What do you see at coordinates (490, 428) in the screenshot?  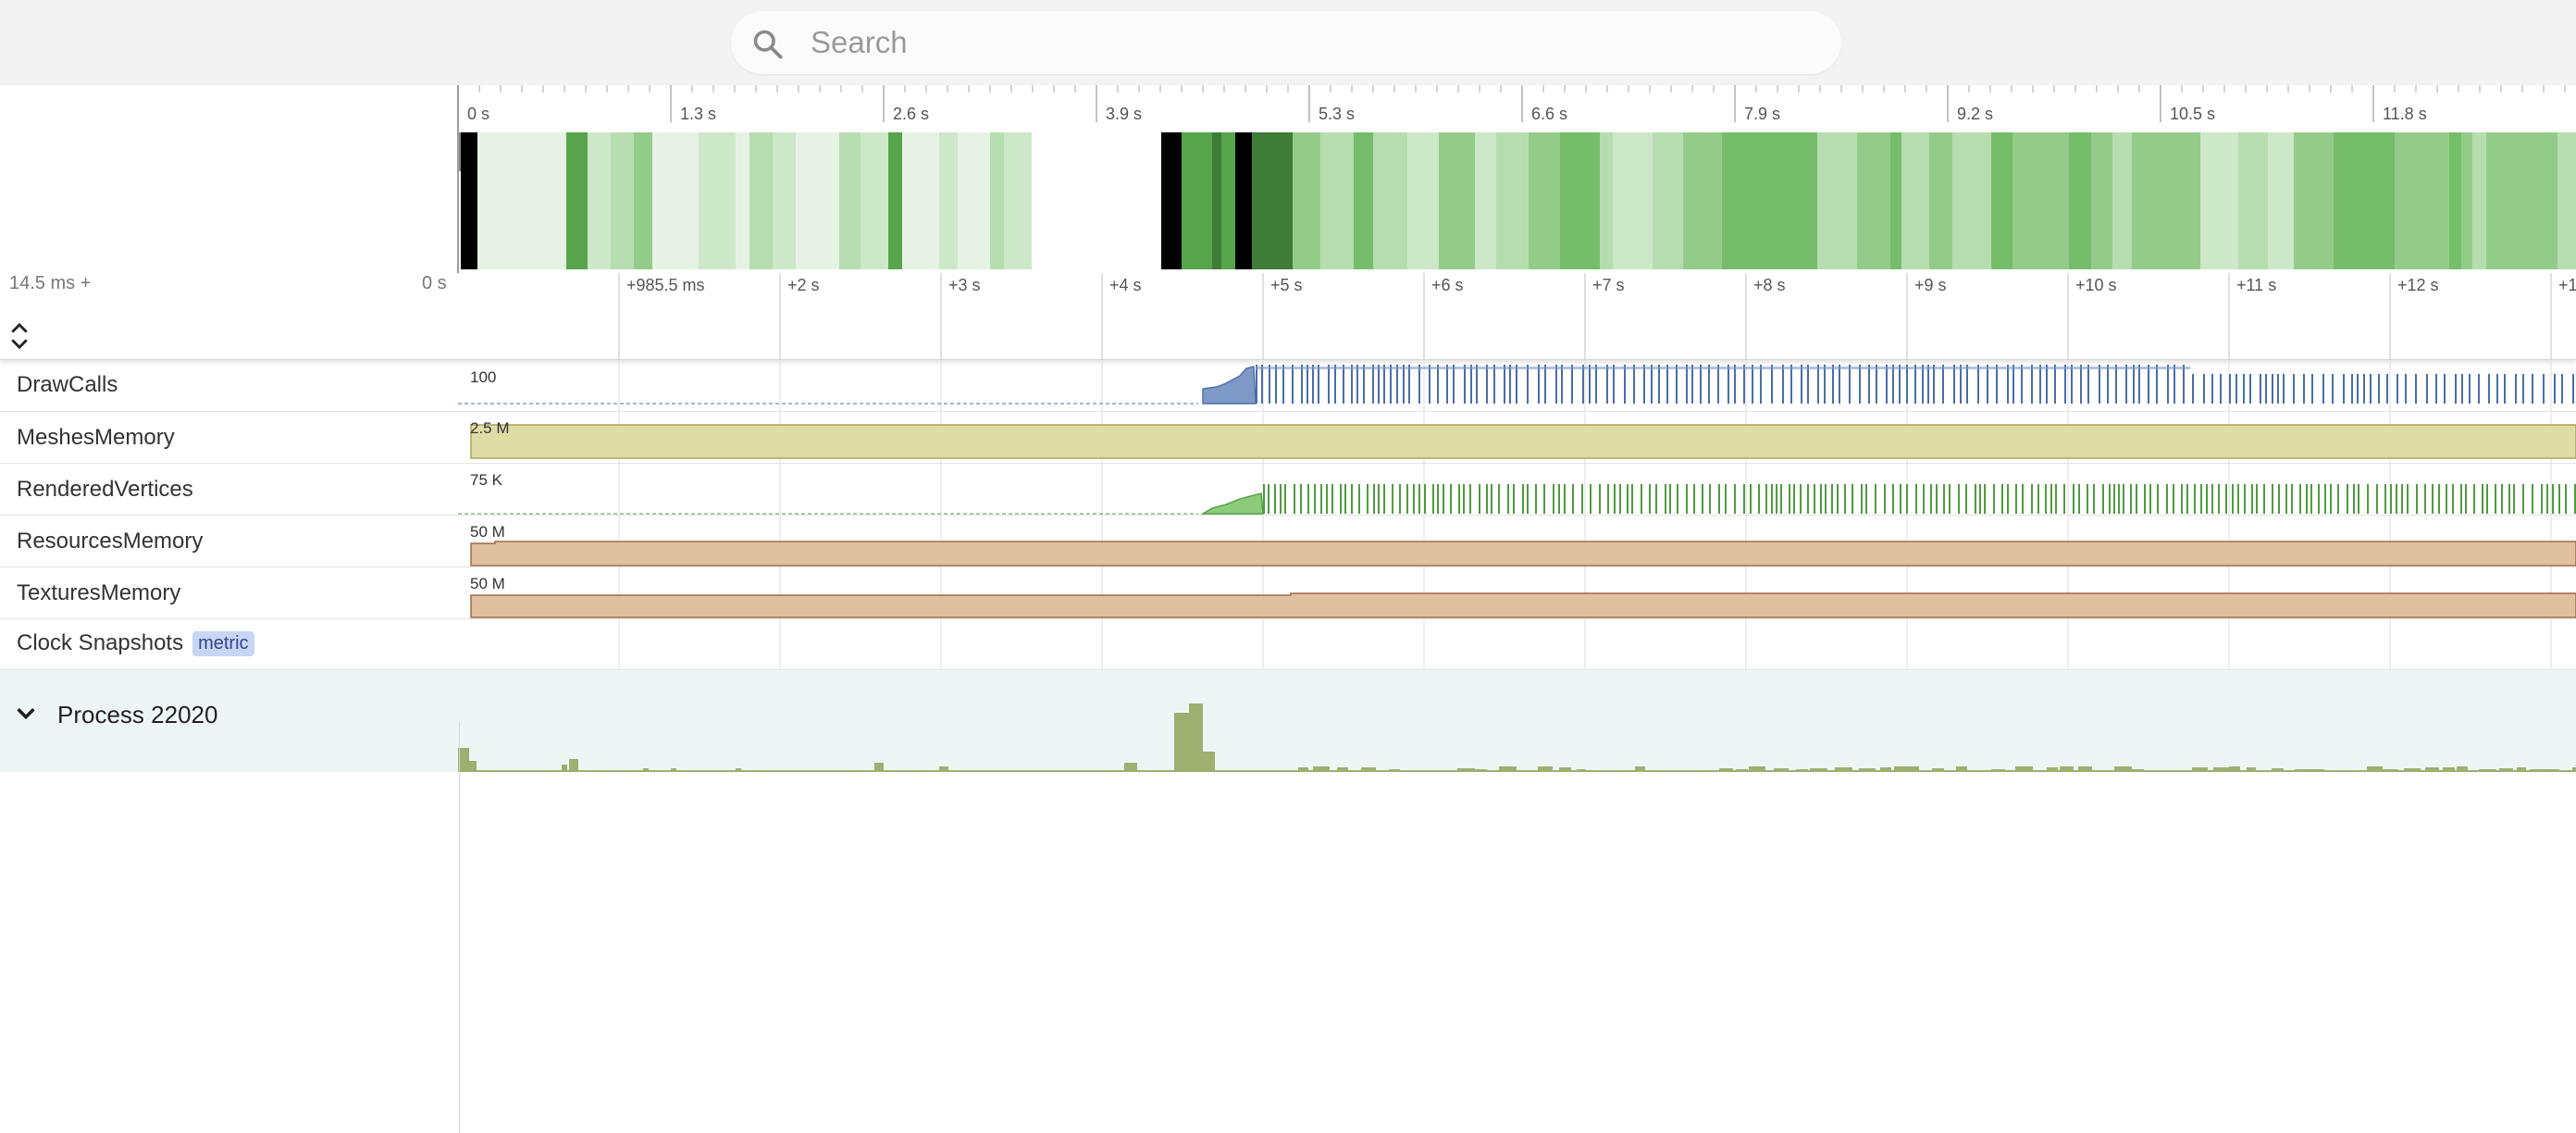 I see `track-scale-label: 2.5 M` at bounding box center [490, 428].